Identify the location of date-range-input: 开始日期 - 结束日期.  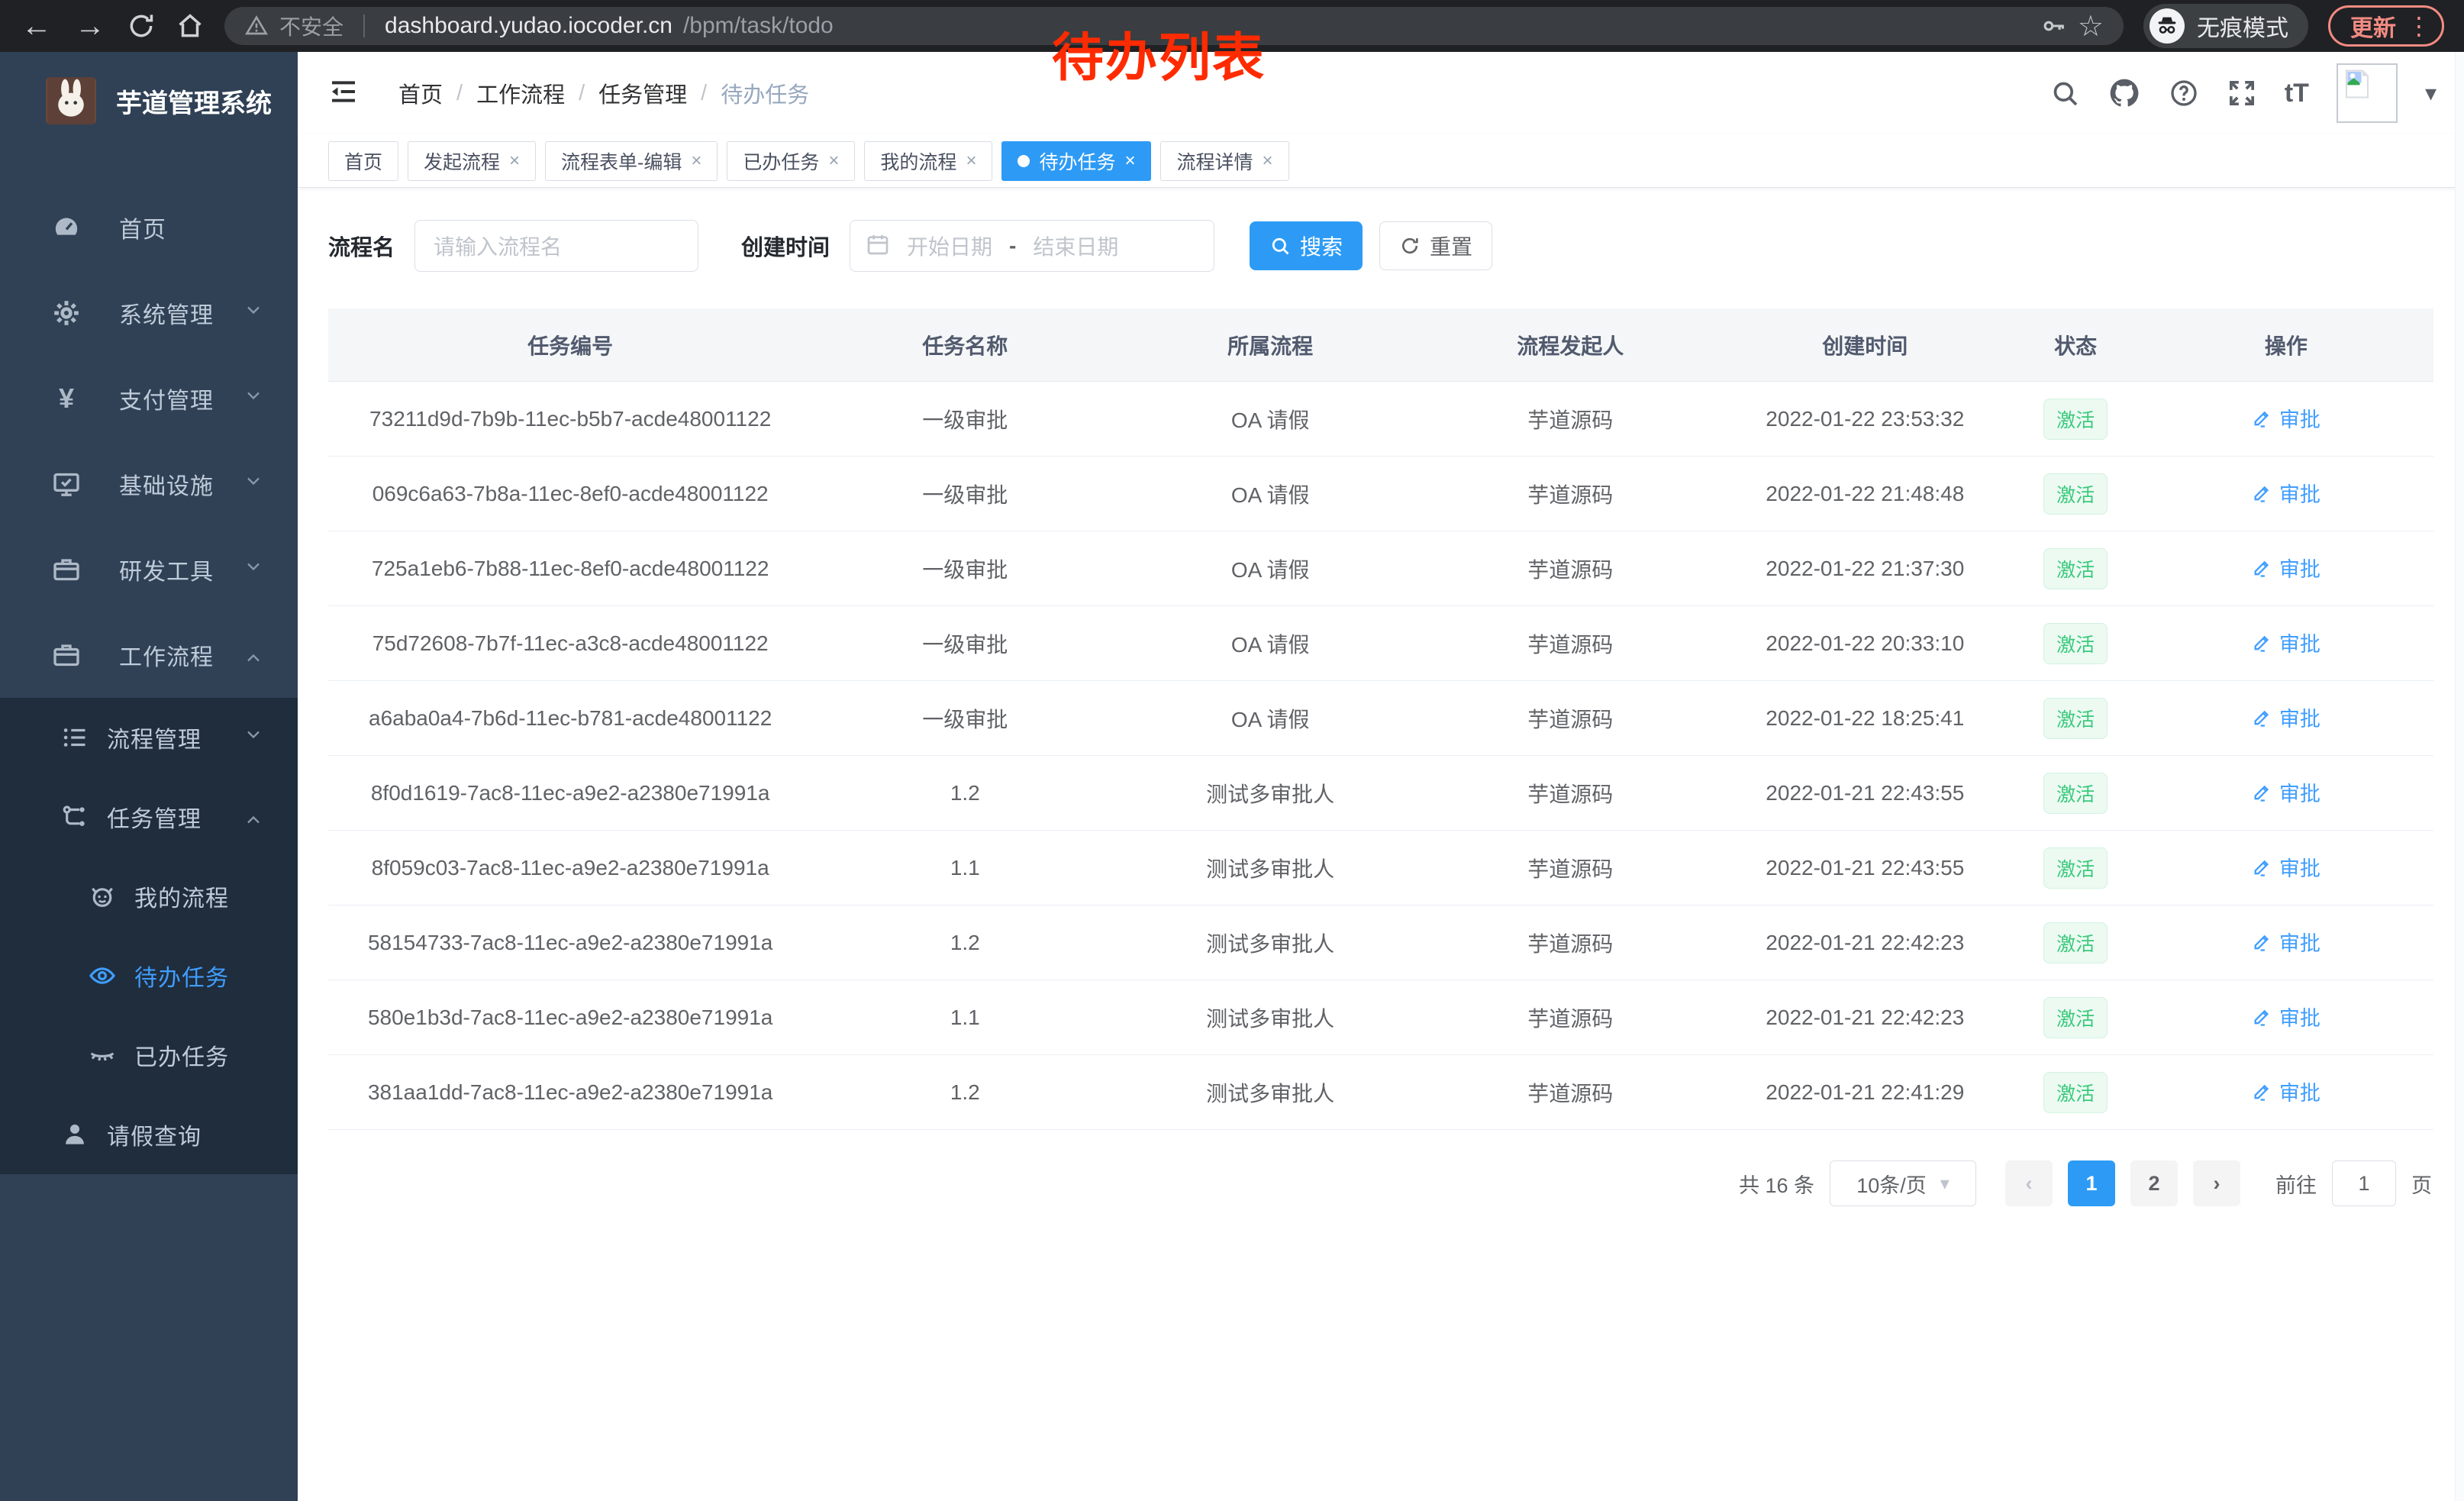
(1032, 246).